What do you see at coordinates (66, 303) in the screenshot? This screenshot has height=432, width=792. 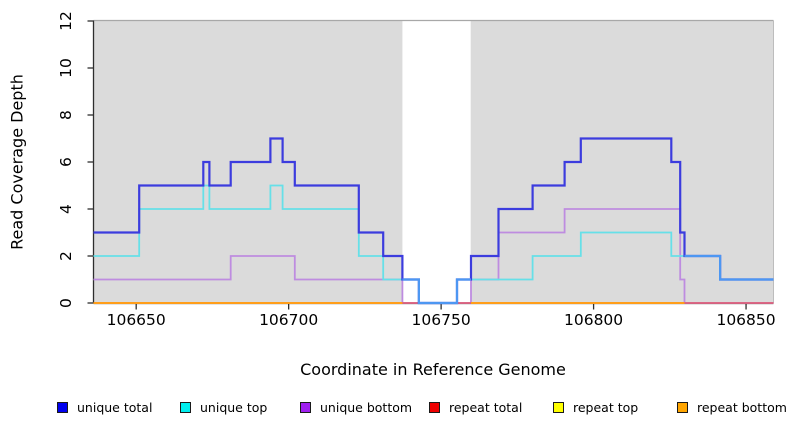 I see `y-tick-label: 0` at bounding box center [66, 303].